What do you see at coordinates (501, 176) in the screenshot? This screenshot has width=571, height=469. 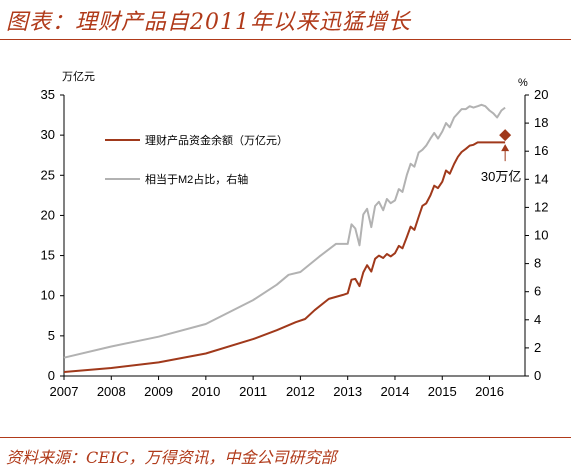 I see `annotation-label: 30万亿` at bounding box center [501, 176].